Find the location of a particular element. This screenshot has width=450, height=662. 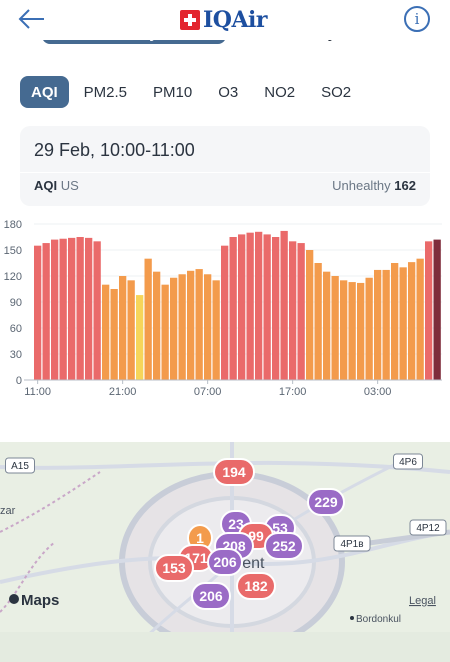

brand-name: IQAir is located at coordinates (235, 20).